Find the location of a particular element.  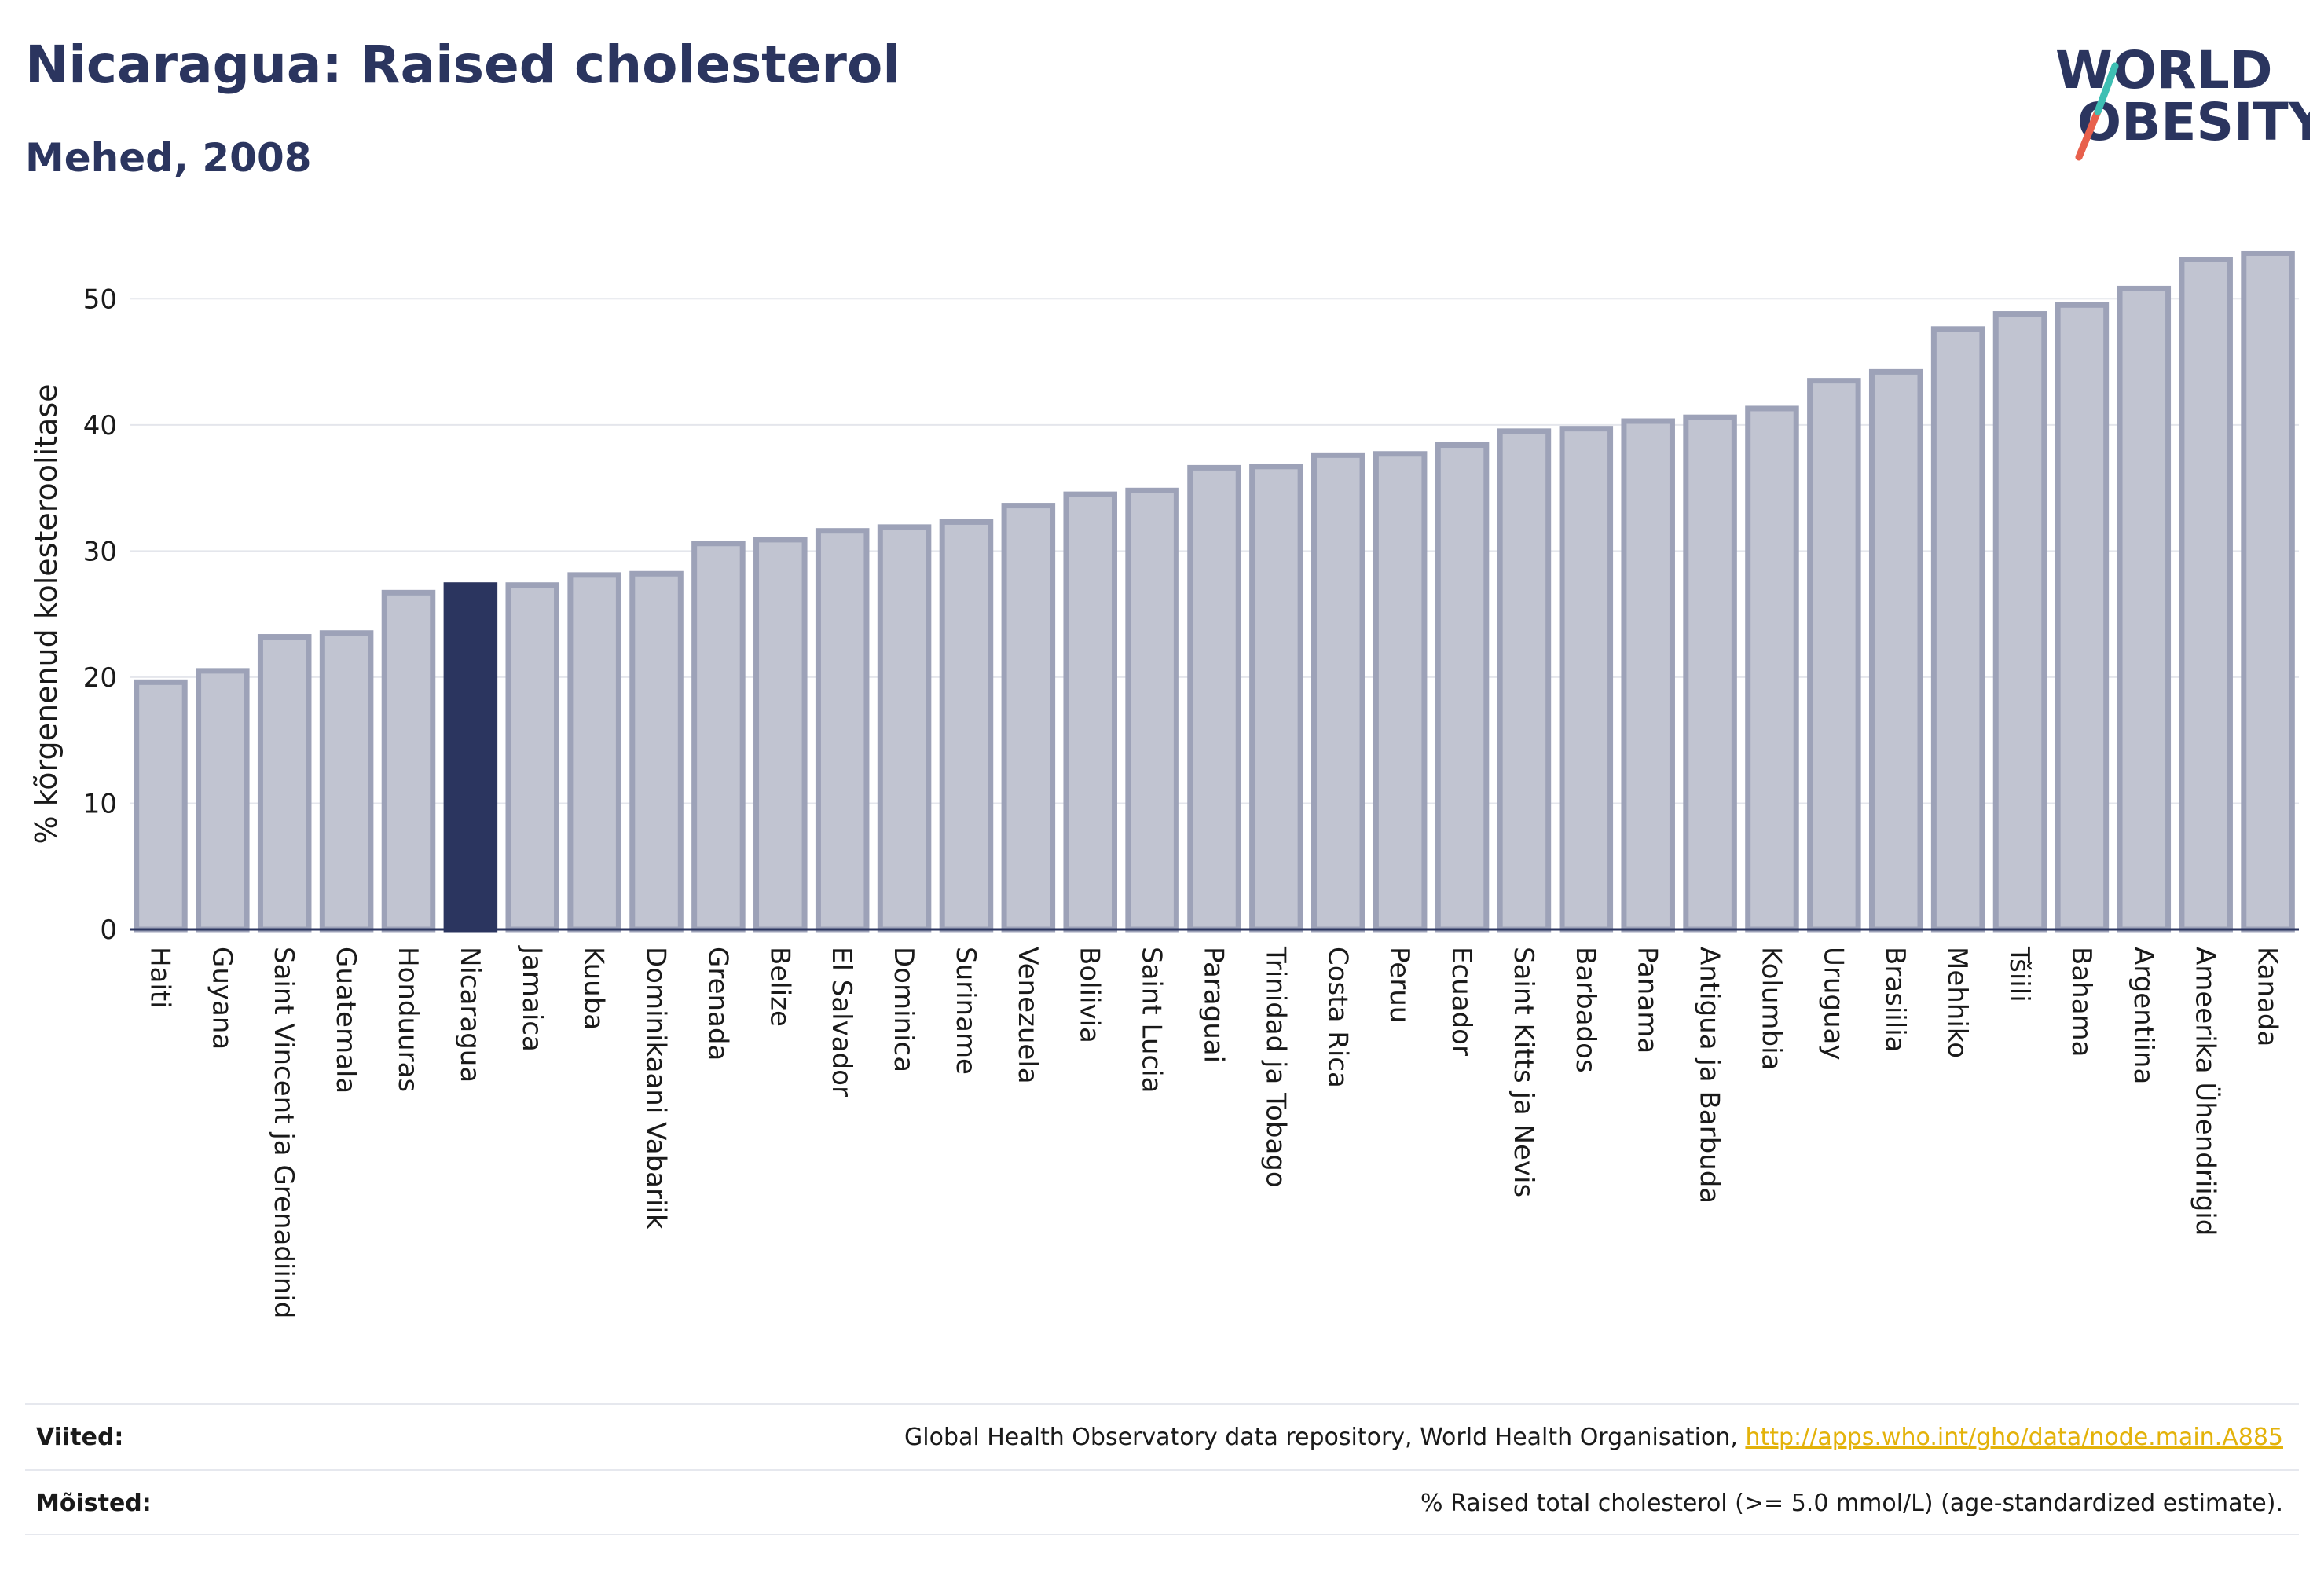

x-tick-label: Saint Lucia is located at coordinates (1151, 1020).